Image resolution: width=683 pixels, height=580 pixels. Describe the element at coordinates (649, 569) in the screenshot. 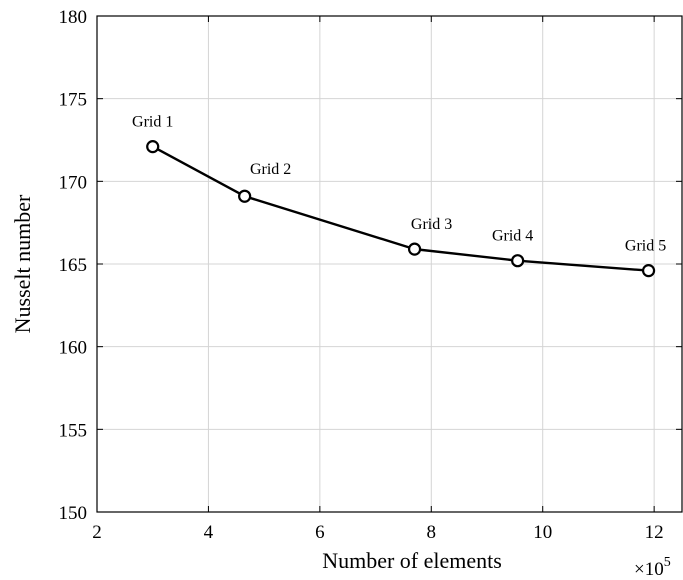

I see `x-axis-multiplier-base: ×10` at that location.